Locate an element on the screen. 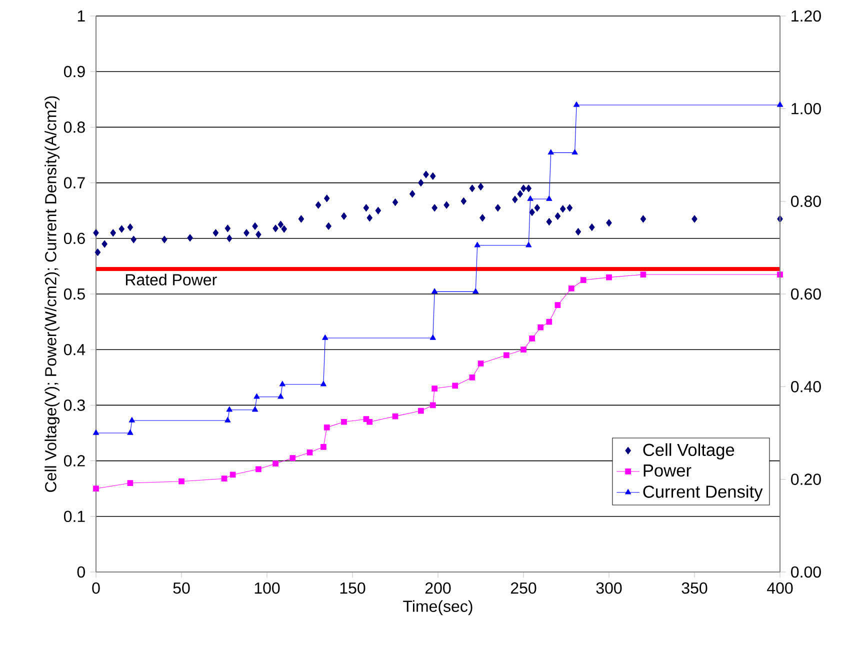  x-axis-title: Time(sec) is located at coordinates (437, 608).